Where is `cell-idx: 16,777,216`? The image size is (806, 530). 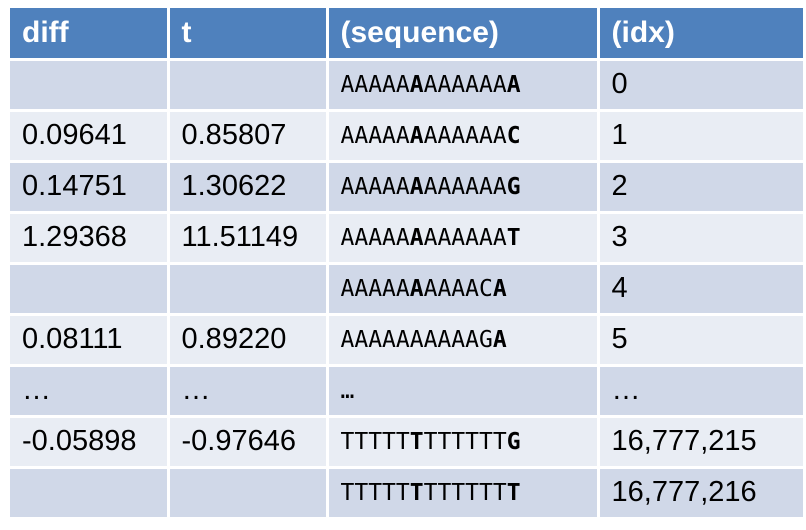
cell-idx: 16,777,216 is located at coordinates (700, 493).